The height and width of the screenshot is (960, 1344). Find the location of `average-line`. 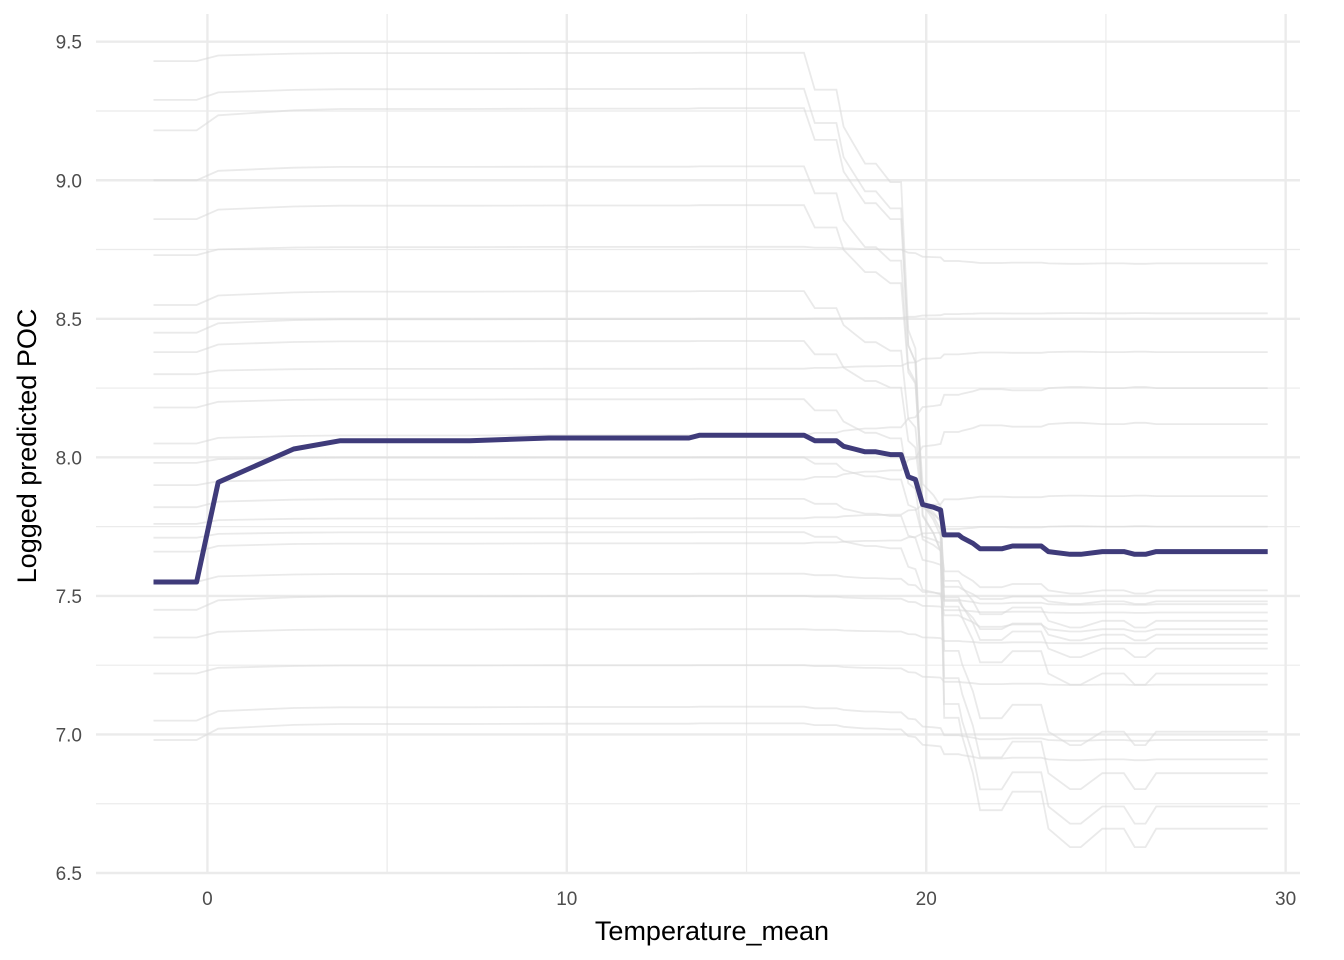

average-line is located at coordinates (710, 508).